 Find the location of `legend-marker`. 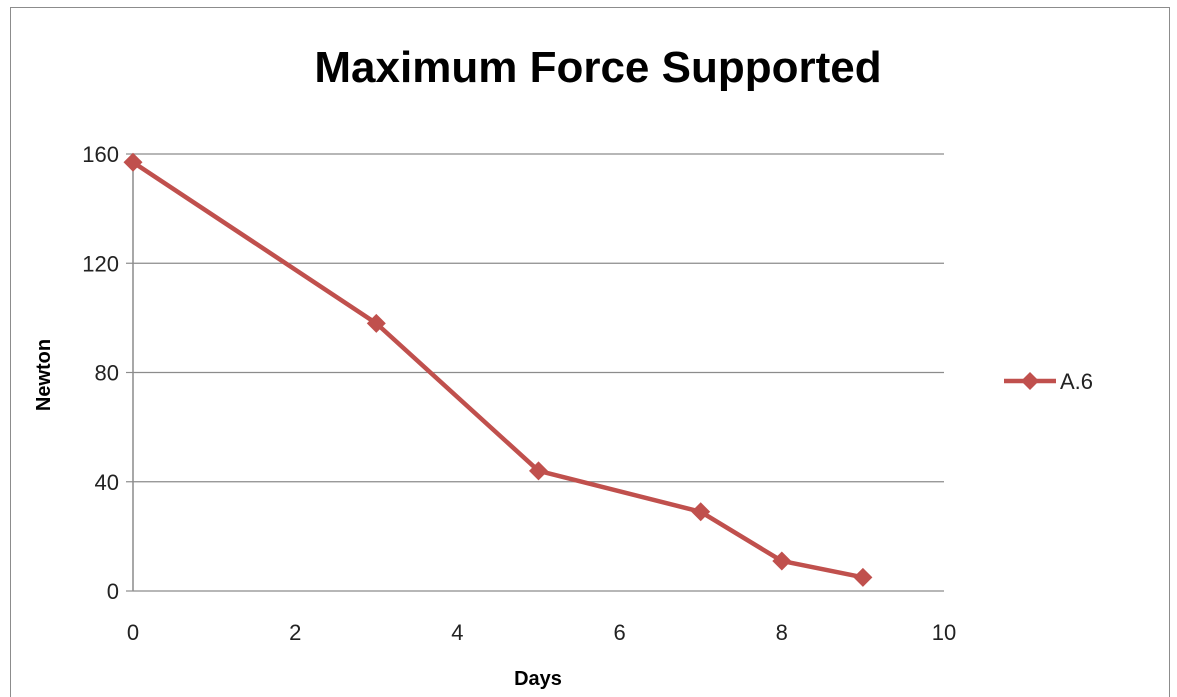

legend-marker is located at coordinates (1030, 381).